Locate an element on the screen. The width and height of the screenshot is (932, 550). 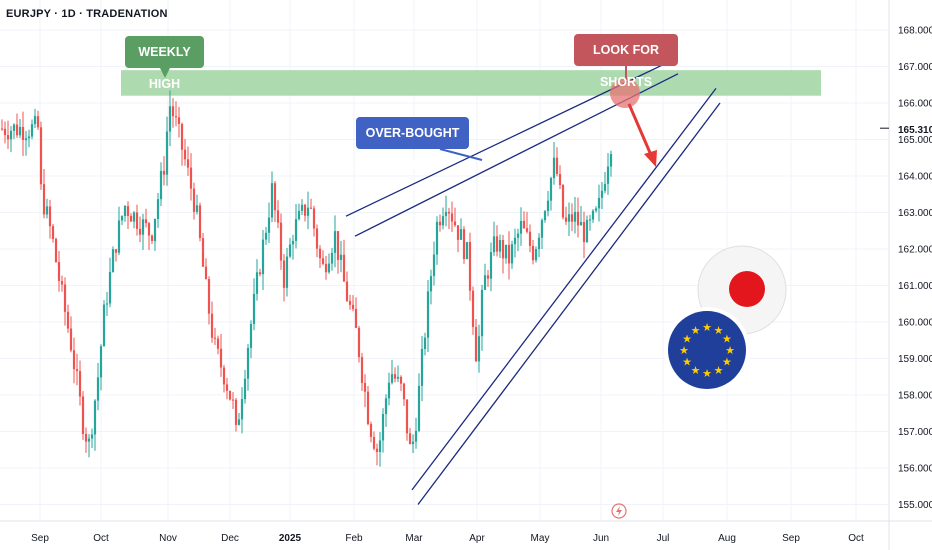
japan-flag-sun is located at coordinates (747, 289).